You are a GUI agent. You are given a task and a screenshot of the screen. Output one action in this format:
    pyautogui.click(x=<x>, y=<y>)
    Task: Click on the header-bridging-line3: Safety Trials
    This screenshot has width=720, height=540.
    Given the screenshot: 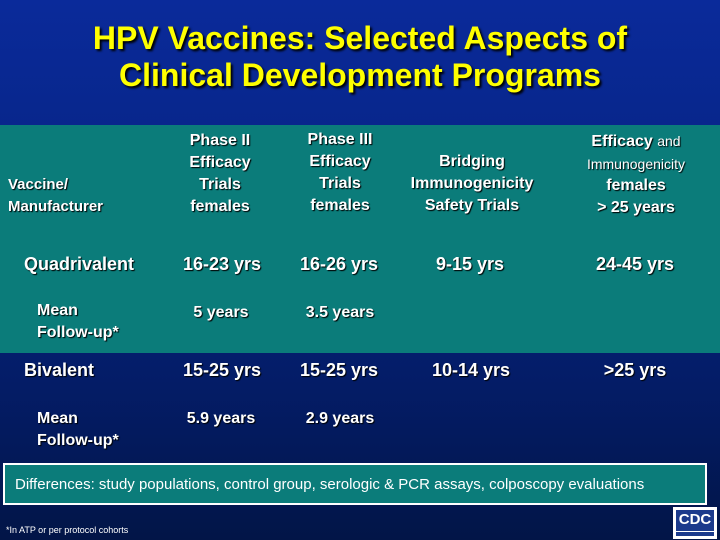 What is the action you would take?
    pyautogui.click(x=472, y=205)
    